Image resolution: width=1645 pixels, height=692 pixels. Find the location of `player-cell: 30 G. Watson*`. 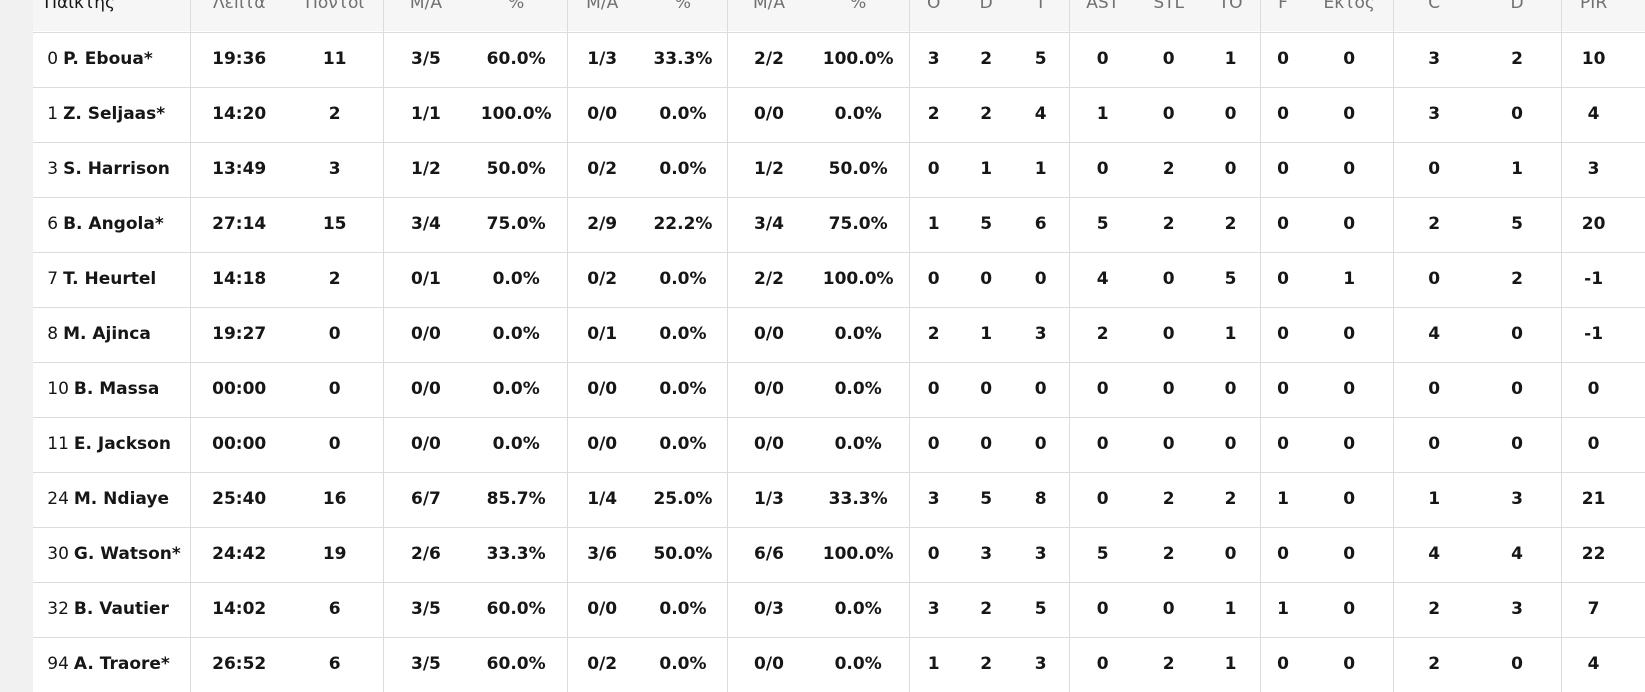

player-cell: 30 G. Watson* is located at coordinates (114, 554).